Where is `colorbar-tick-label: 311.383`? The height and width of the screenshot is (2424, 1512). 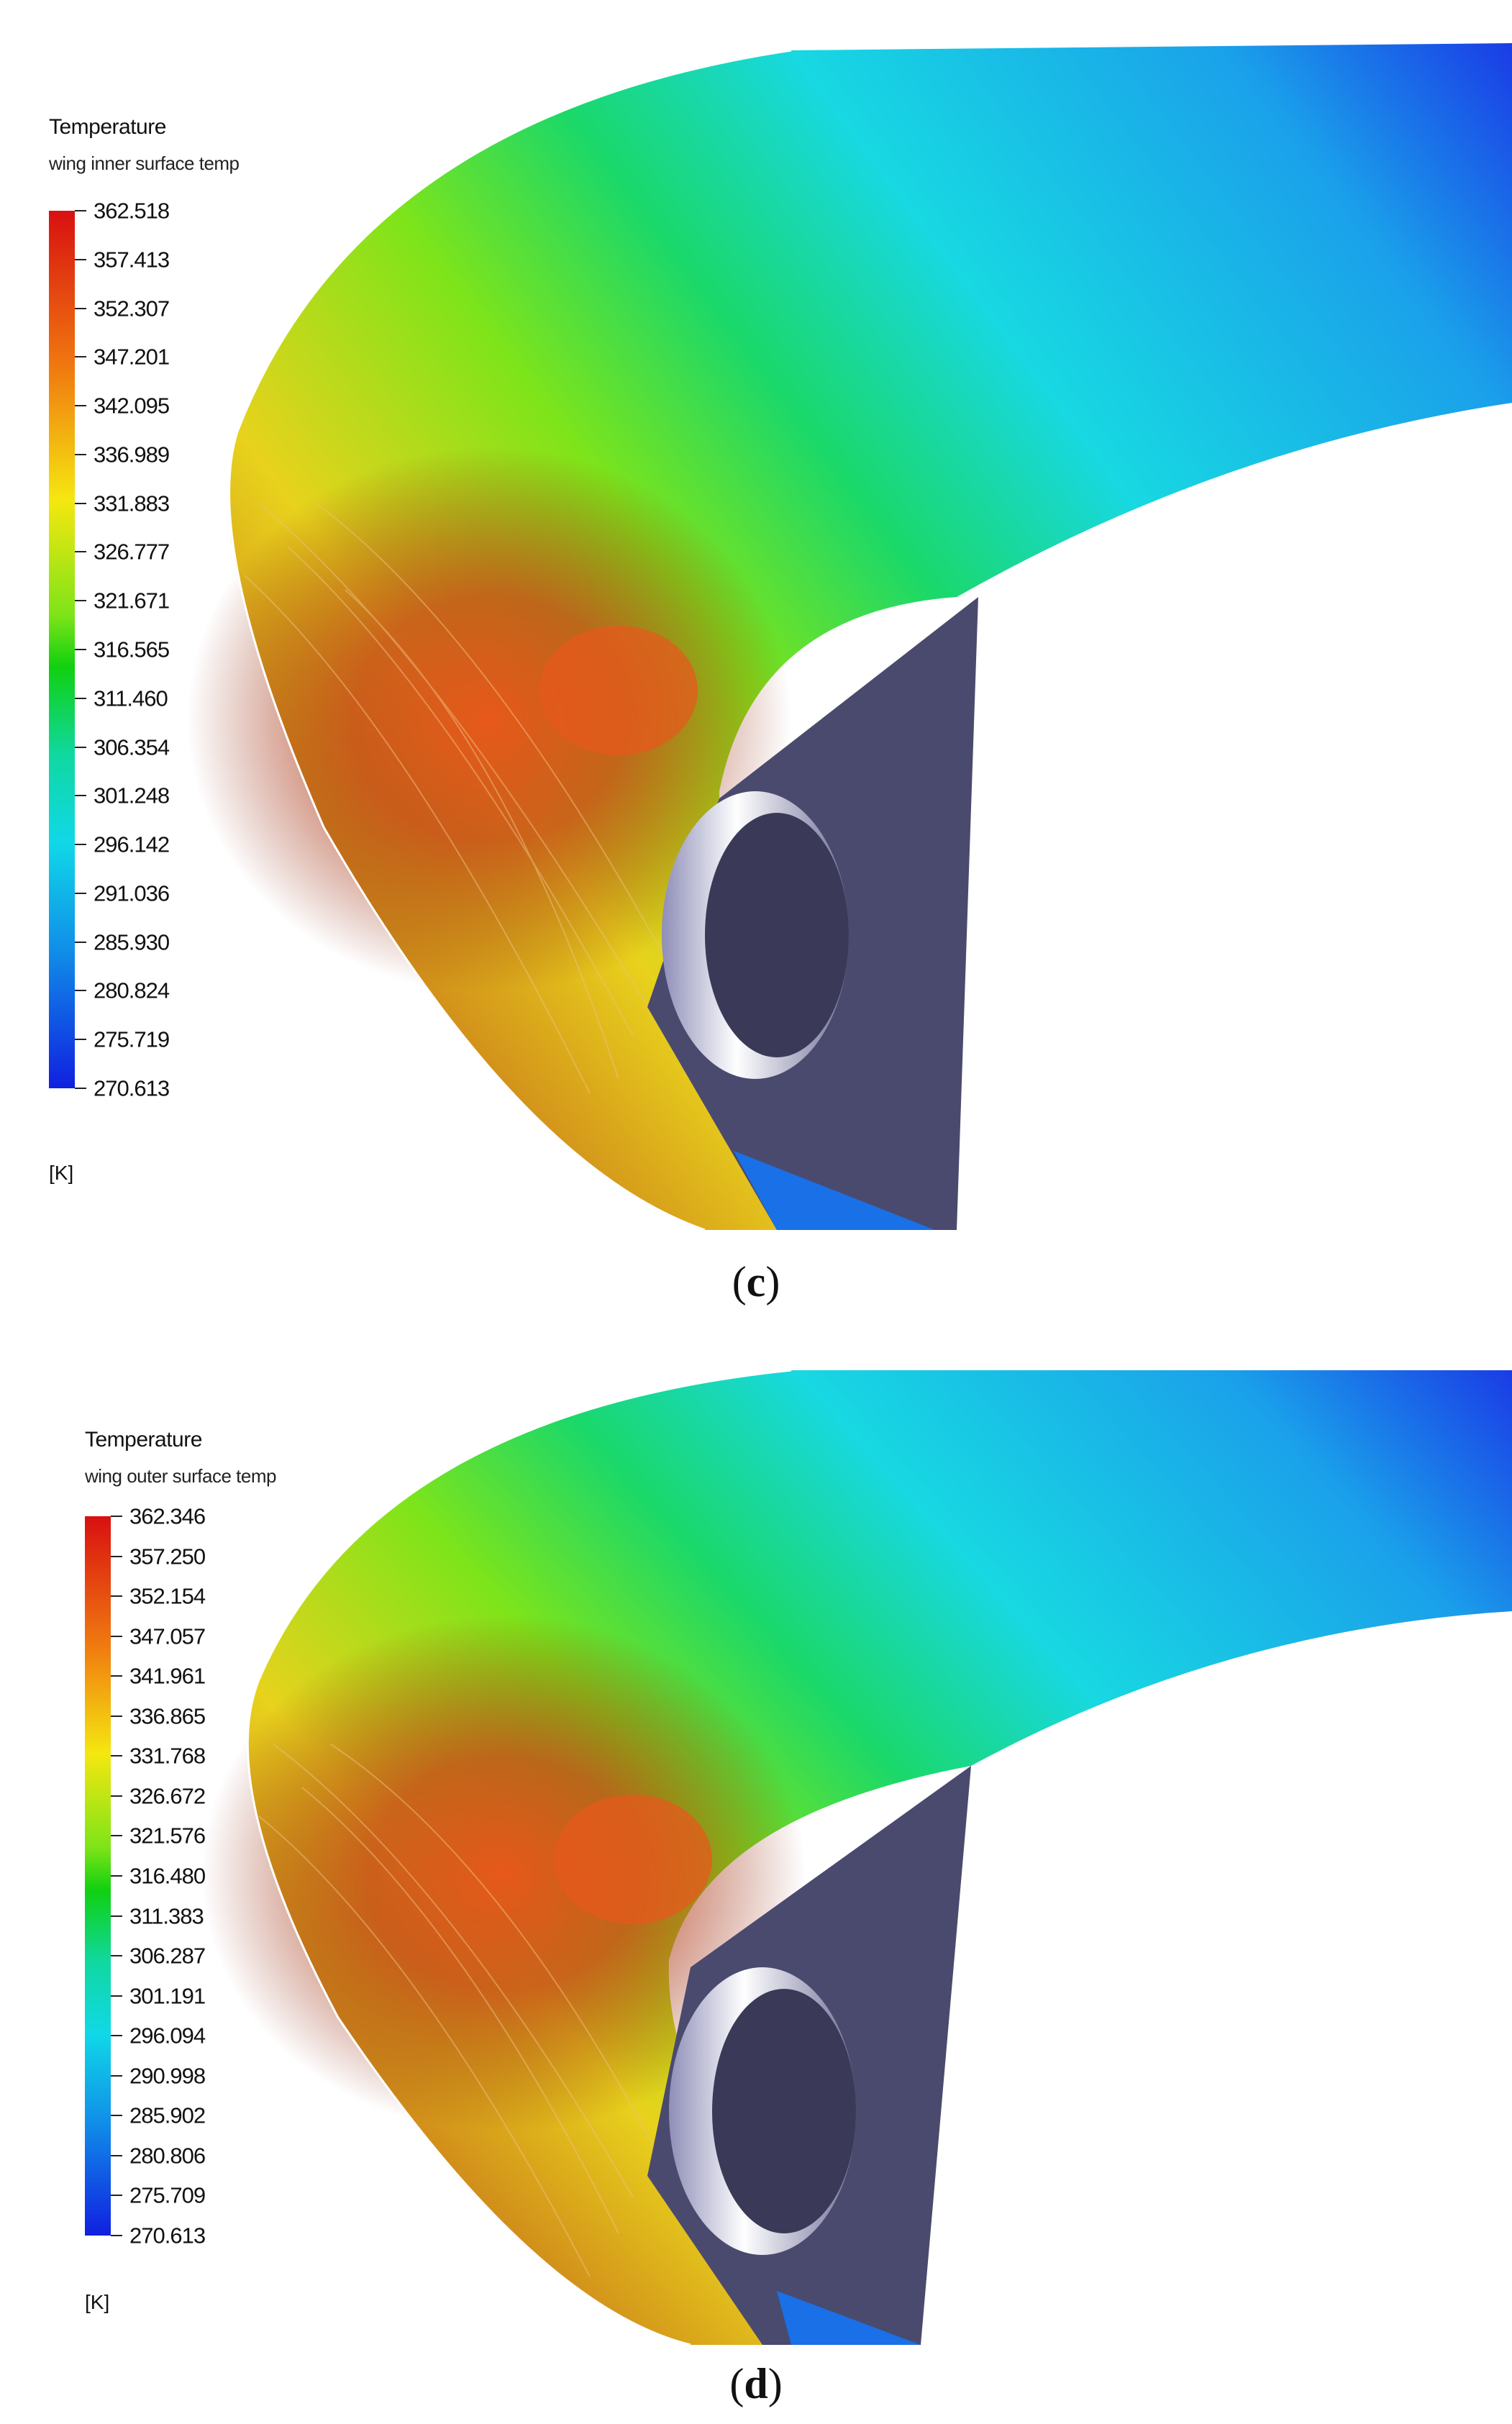 colorbar-tick-label: 311.383 is located at coordinates (166, 1916).